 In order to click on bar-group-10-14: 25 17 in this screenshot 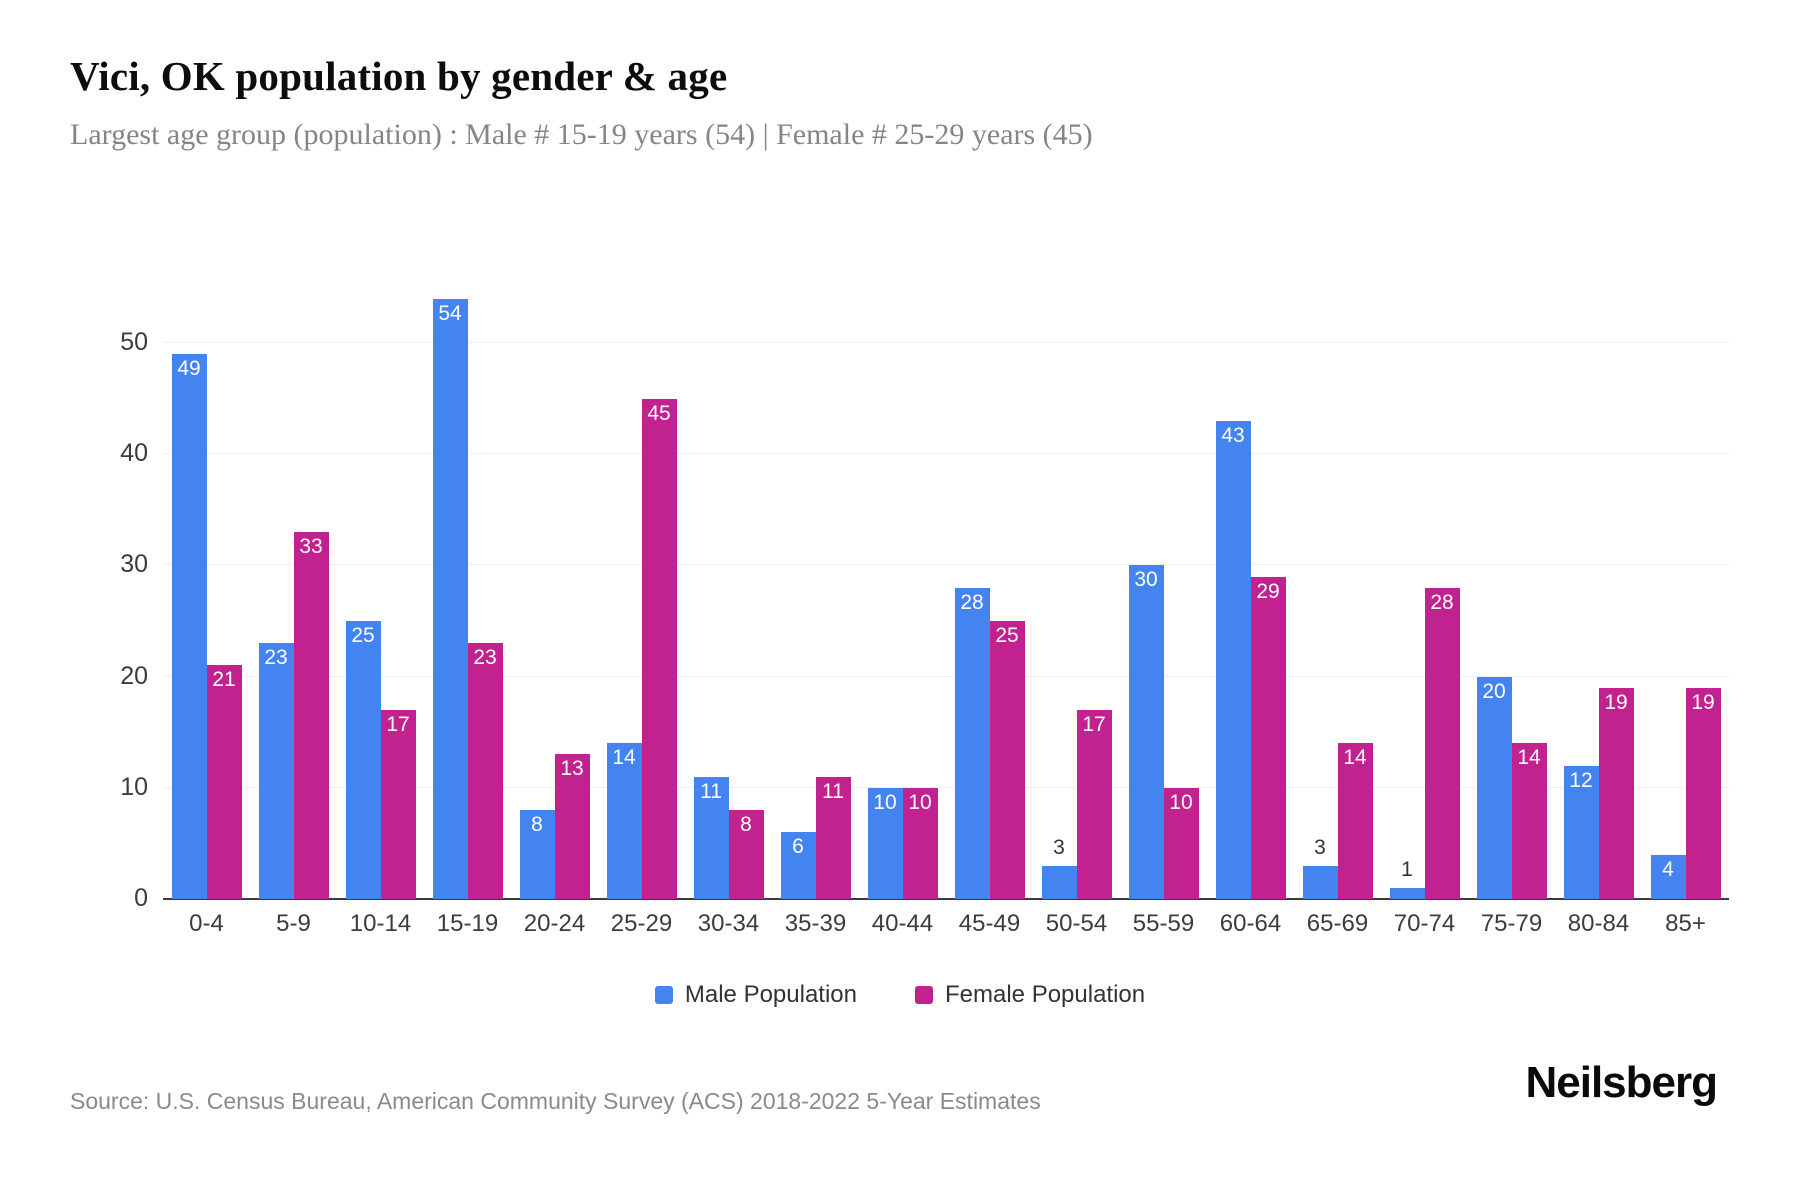, I will do `click(380, 589)`.